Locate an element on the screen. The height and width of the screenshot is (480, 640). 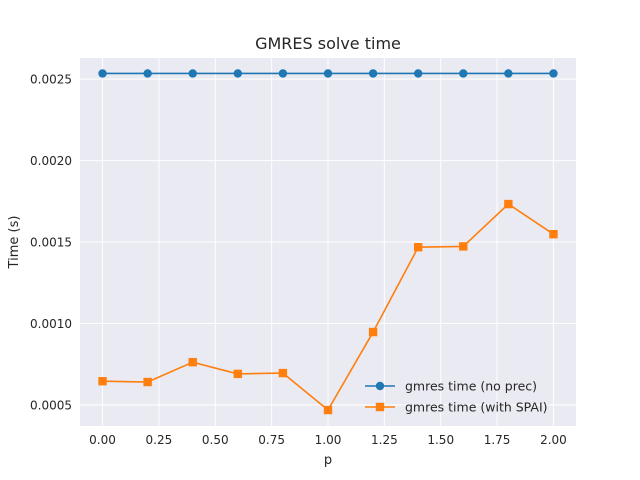
chart-title: GMRES solve time is located at coordinates (328, 43).